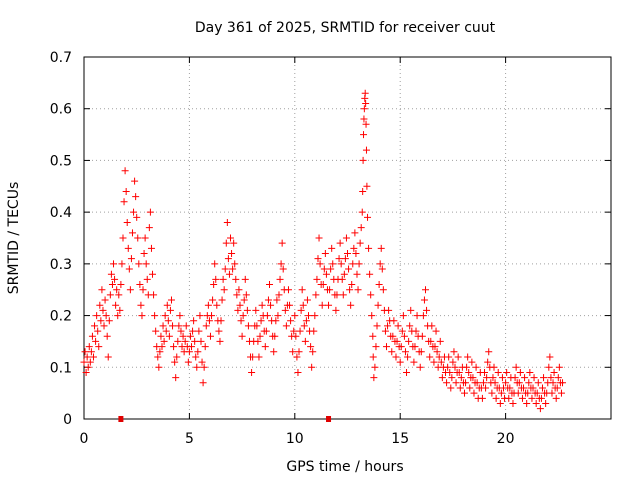 This screenshot has width=640, height=480. What do you see at coordinates (61, 317) in the screenshot?
I see `y-tick-label: 0.2` at bounding box center [61, 317].